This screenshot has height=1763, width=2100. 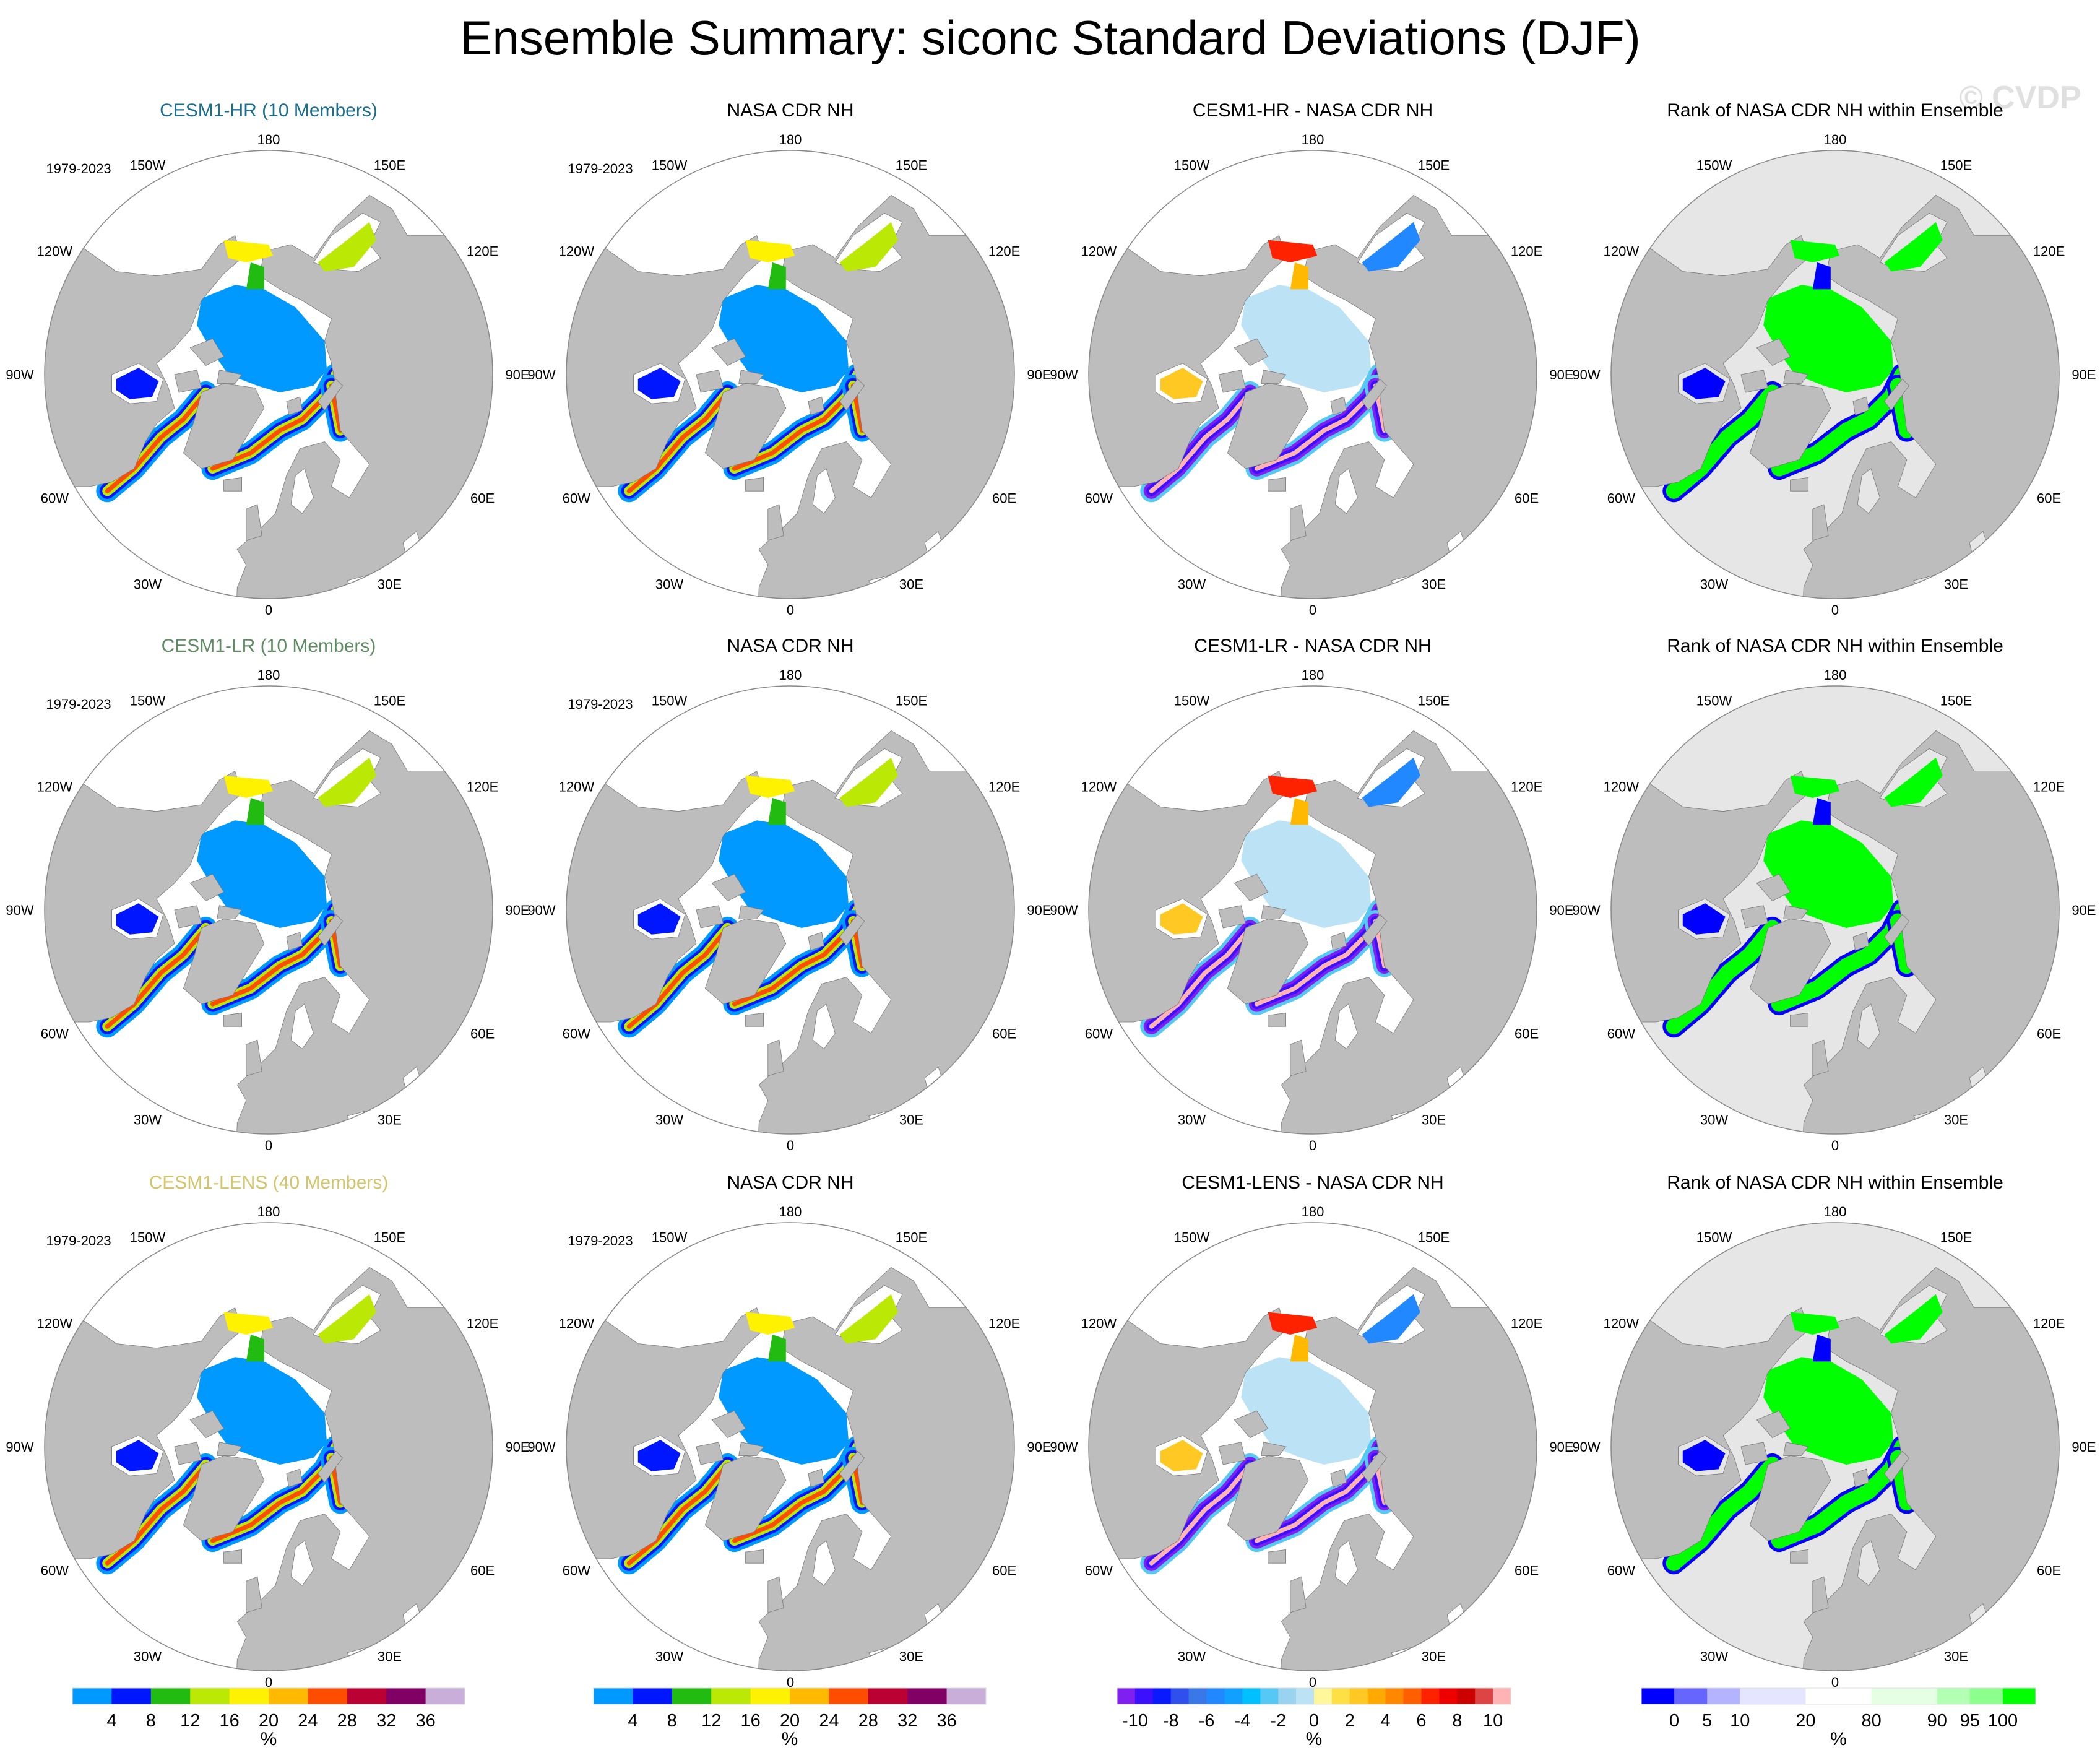 What do you see at coordinates (1835, 1682) in the screenshot?
I see `longitude-label: 0` at bounding box center [1835, 1682].